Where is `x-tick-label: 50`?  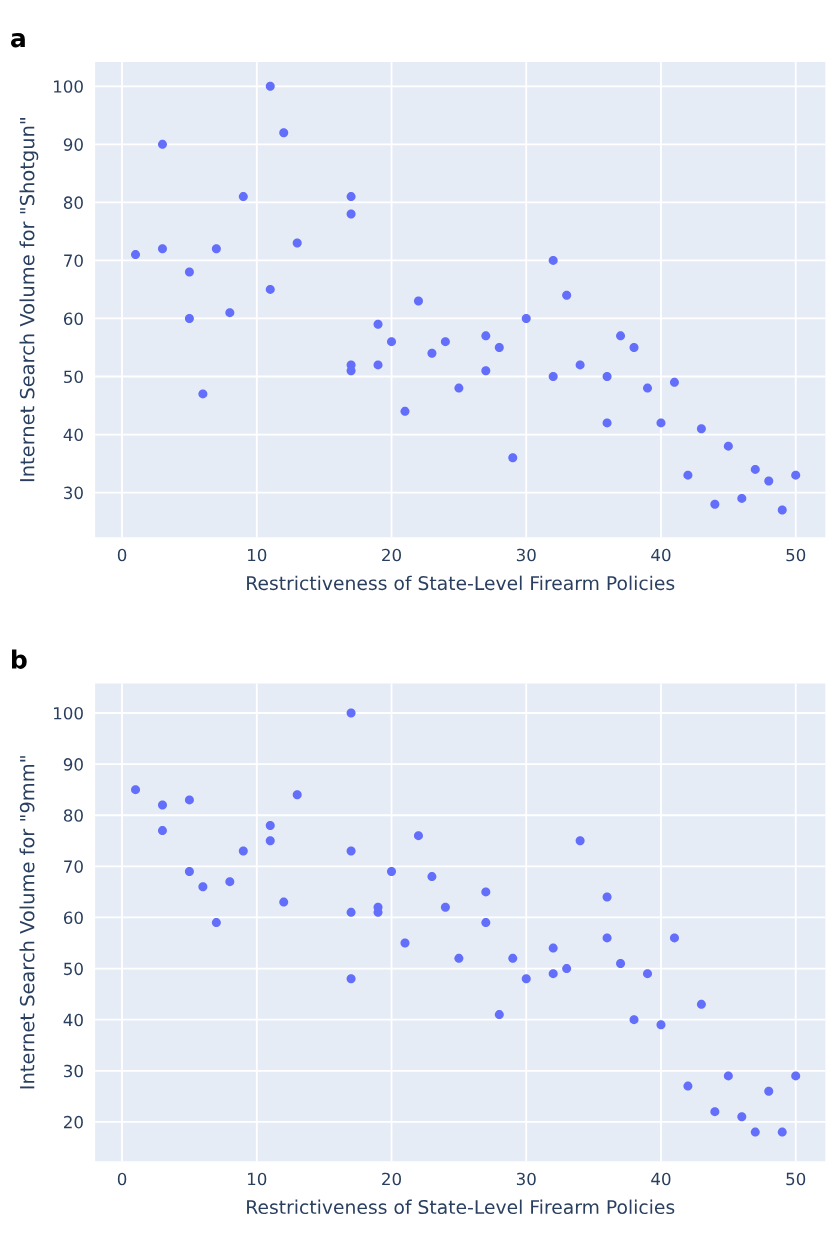
x-tick-label: 50 is located at coordinates (796, 1179).